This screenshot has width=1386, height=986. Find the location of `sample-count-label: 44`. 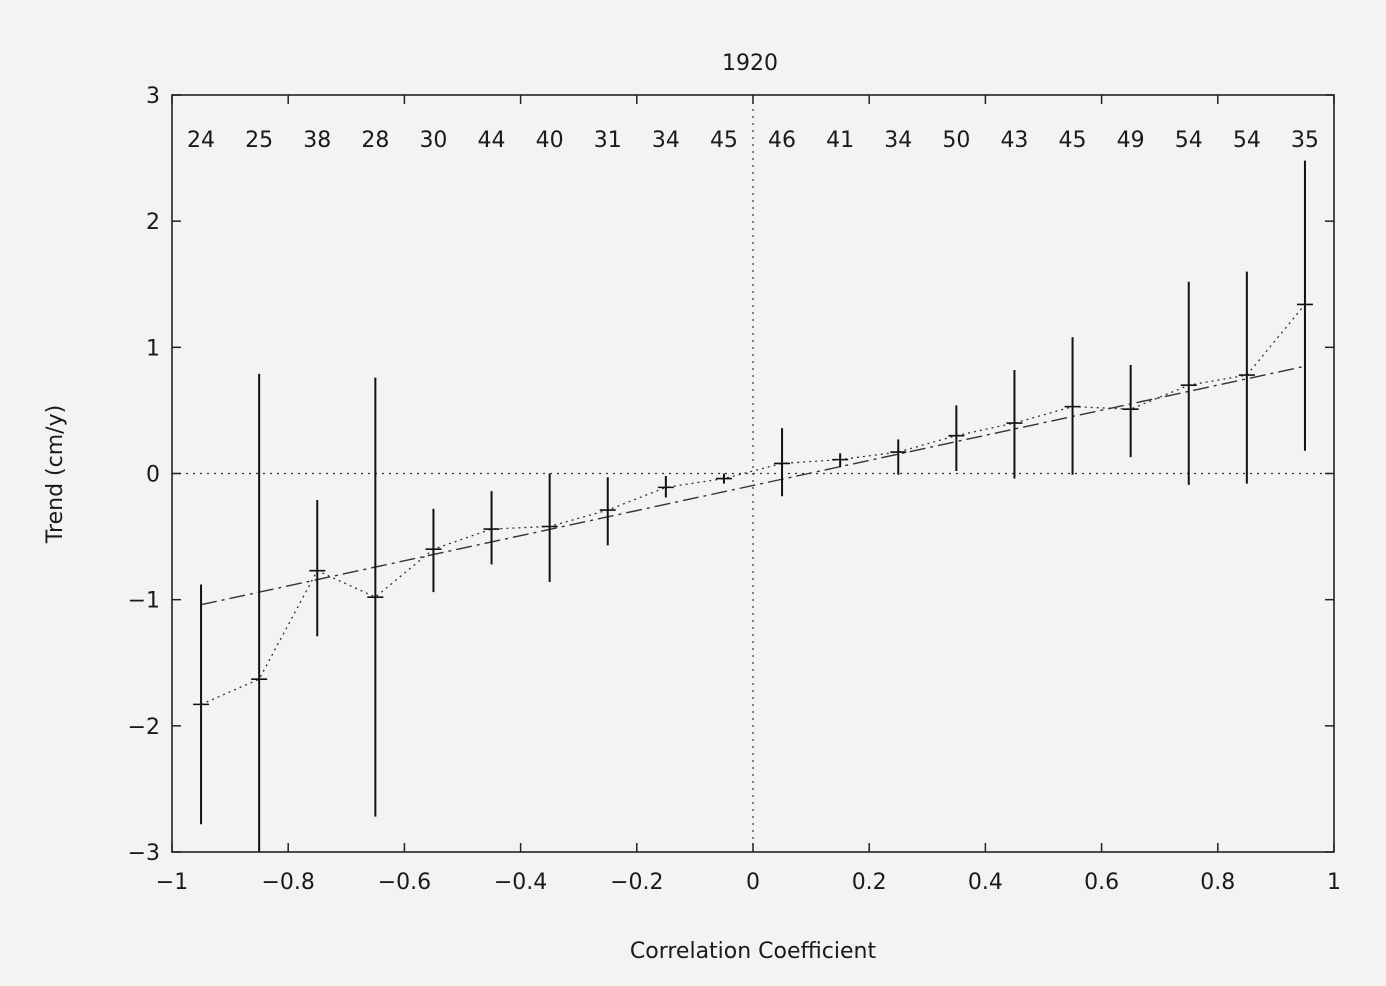

sample-count-label: 44 is located at coordinates (492, 140).